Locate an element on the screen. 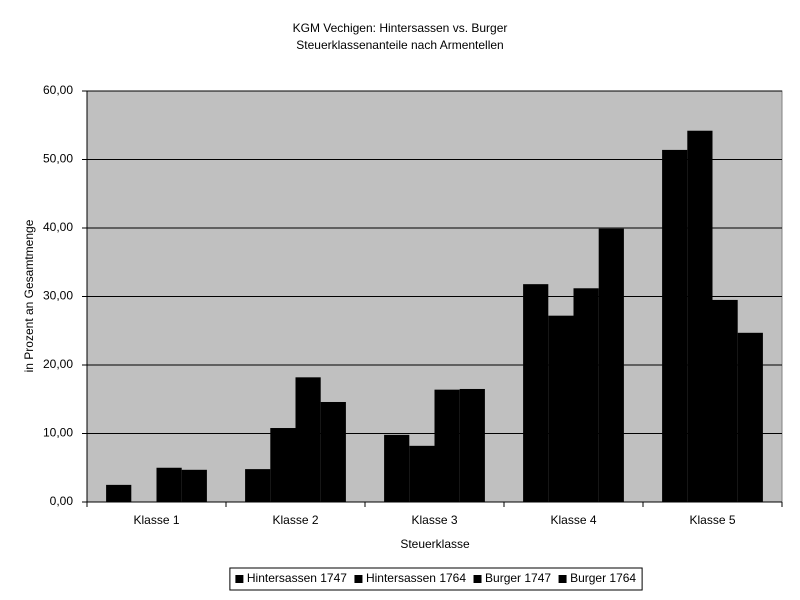 This screenshot has width=800, height=600. x-tick-label: Klasse 5 is located at coordinates (712, 520).